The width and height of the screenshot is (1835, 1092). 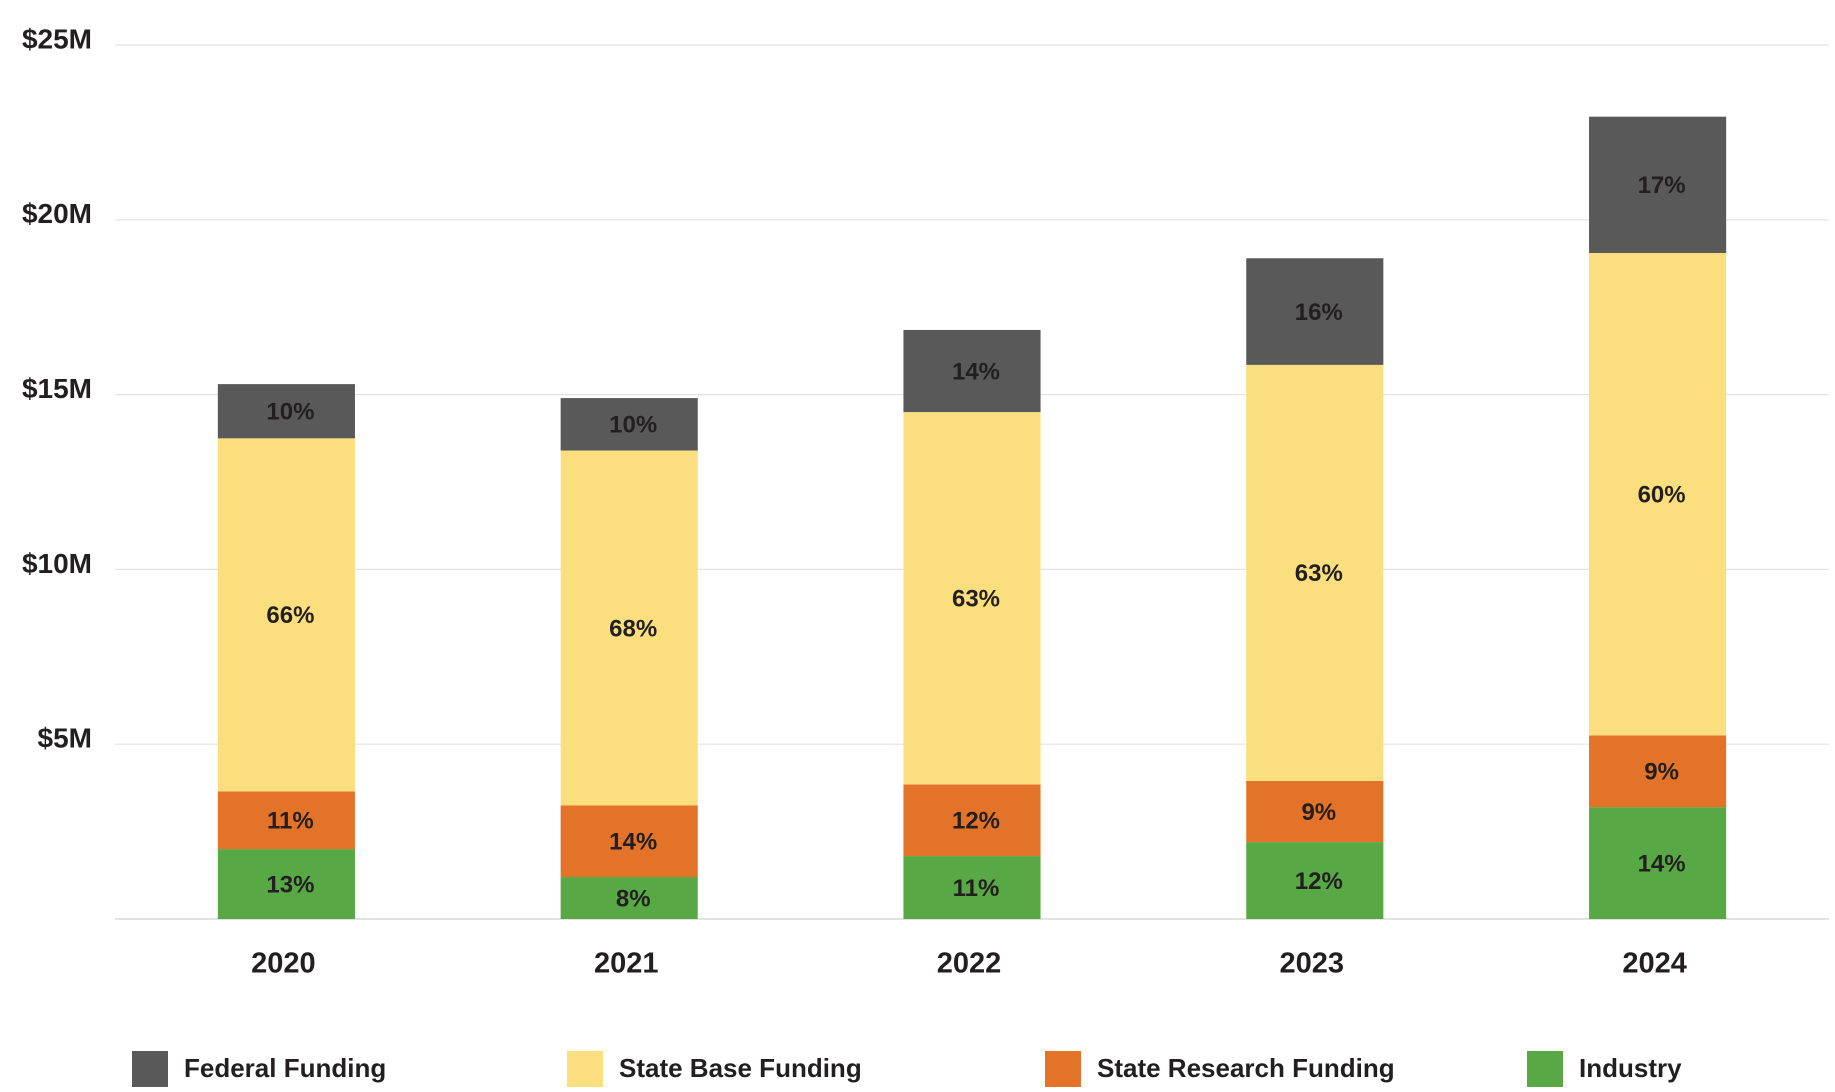 I want to click on data-label: 13%, so click(x=290, y=884).